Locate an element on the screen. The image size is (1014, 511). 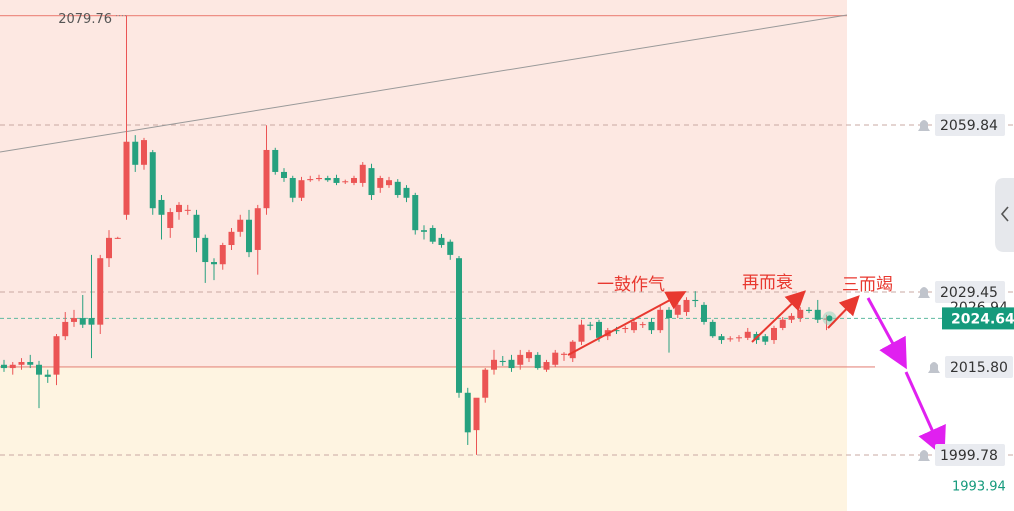
price-tag-label: 2059.84 is located at coordinates (969, 126).